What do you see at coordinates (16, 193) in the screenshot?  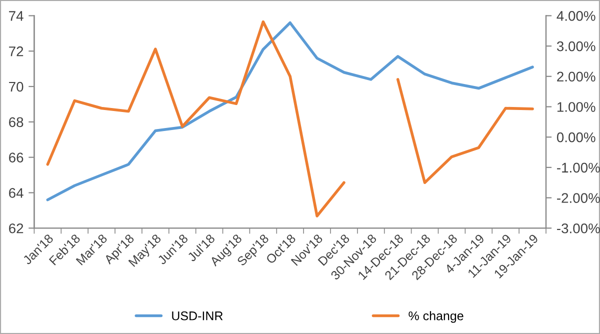 I see `y-tick-label: 64` at bounding box center [16, 193].